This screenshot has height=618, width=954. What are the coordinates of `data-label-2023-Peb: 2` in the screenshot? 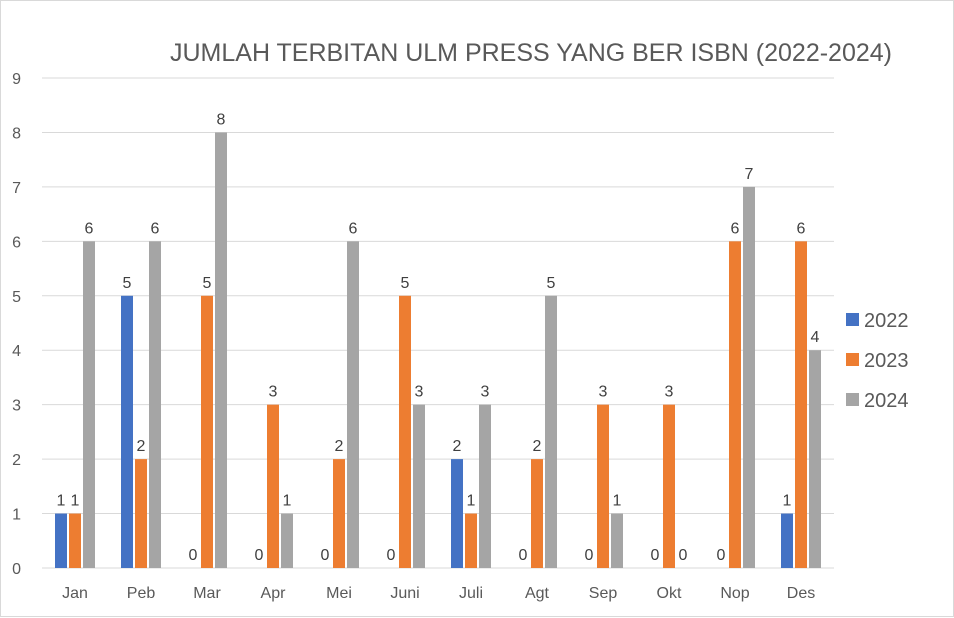 It's located at (141, 446).